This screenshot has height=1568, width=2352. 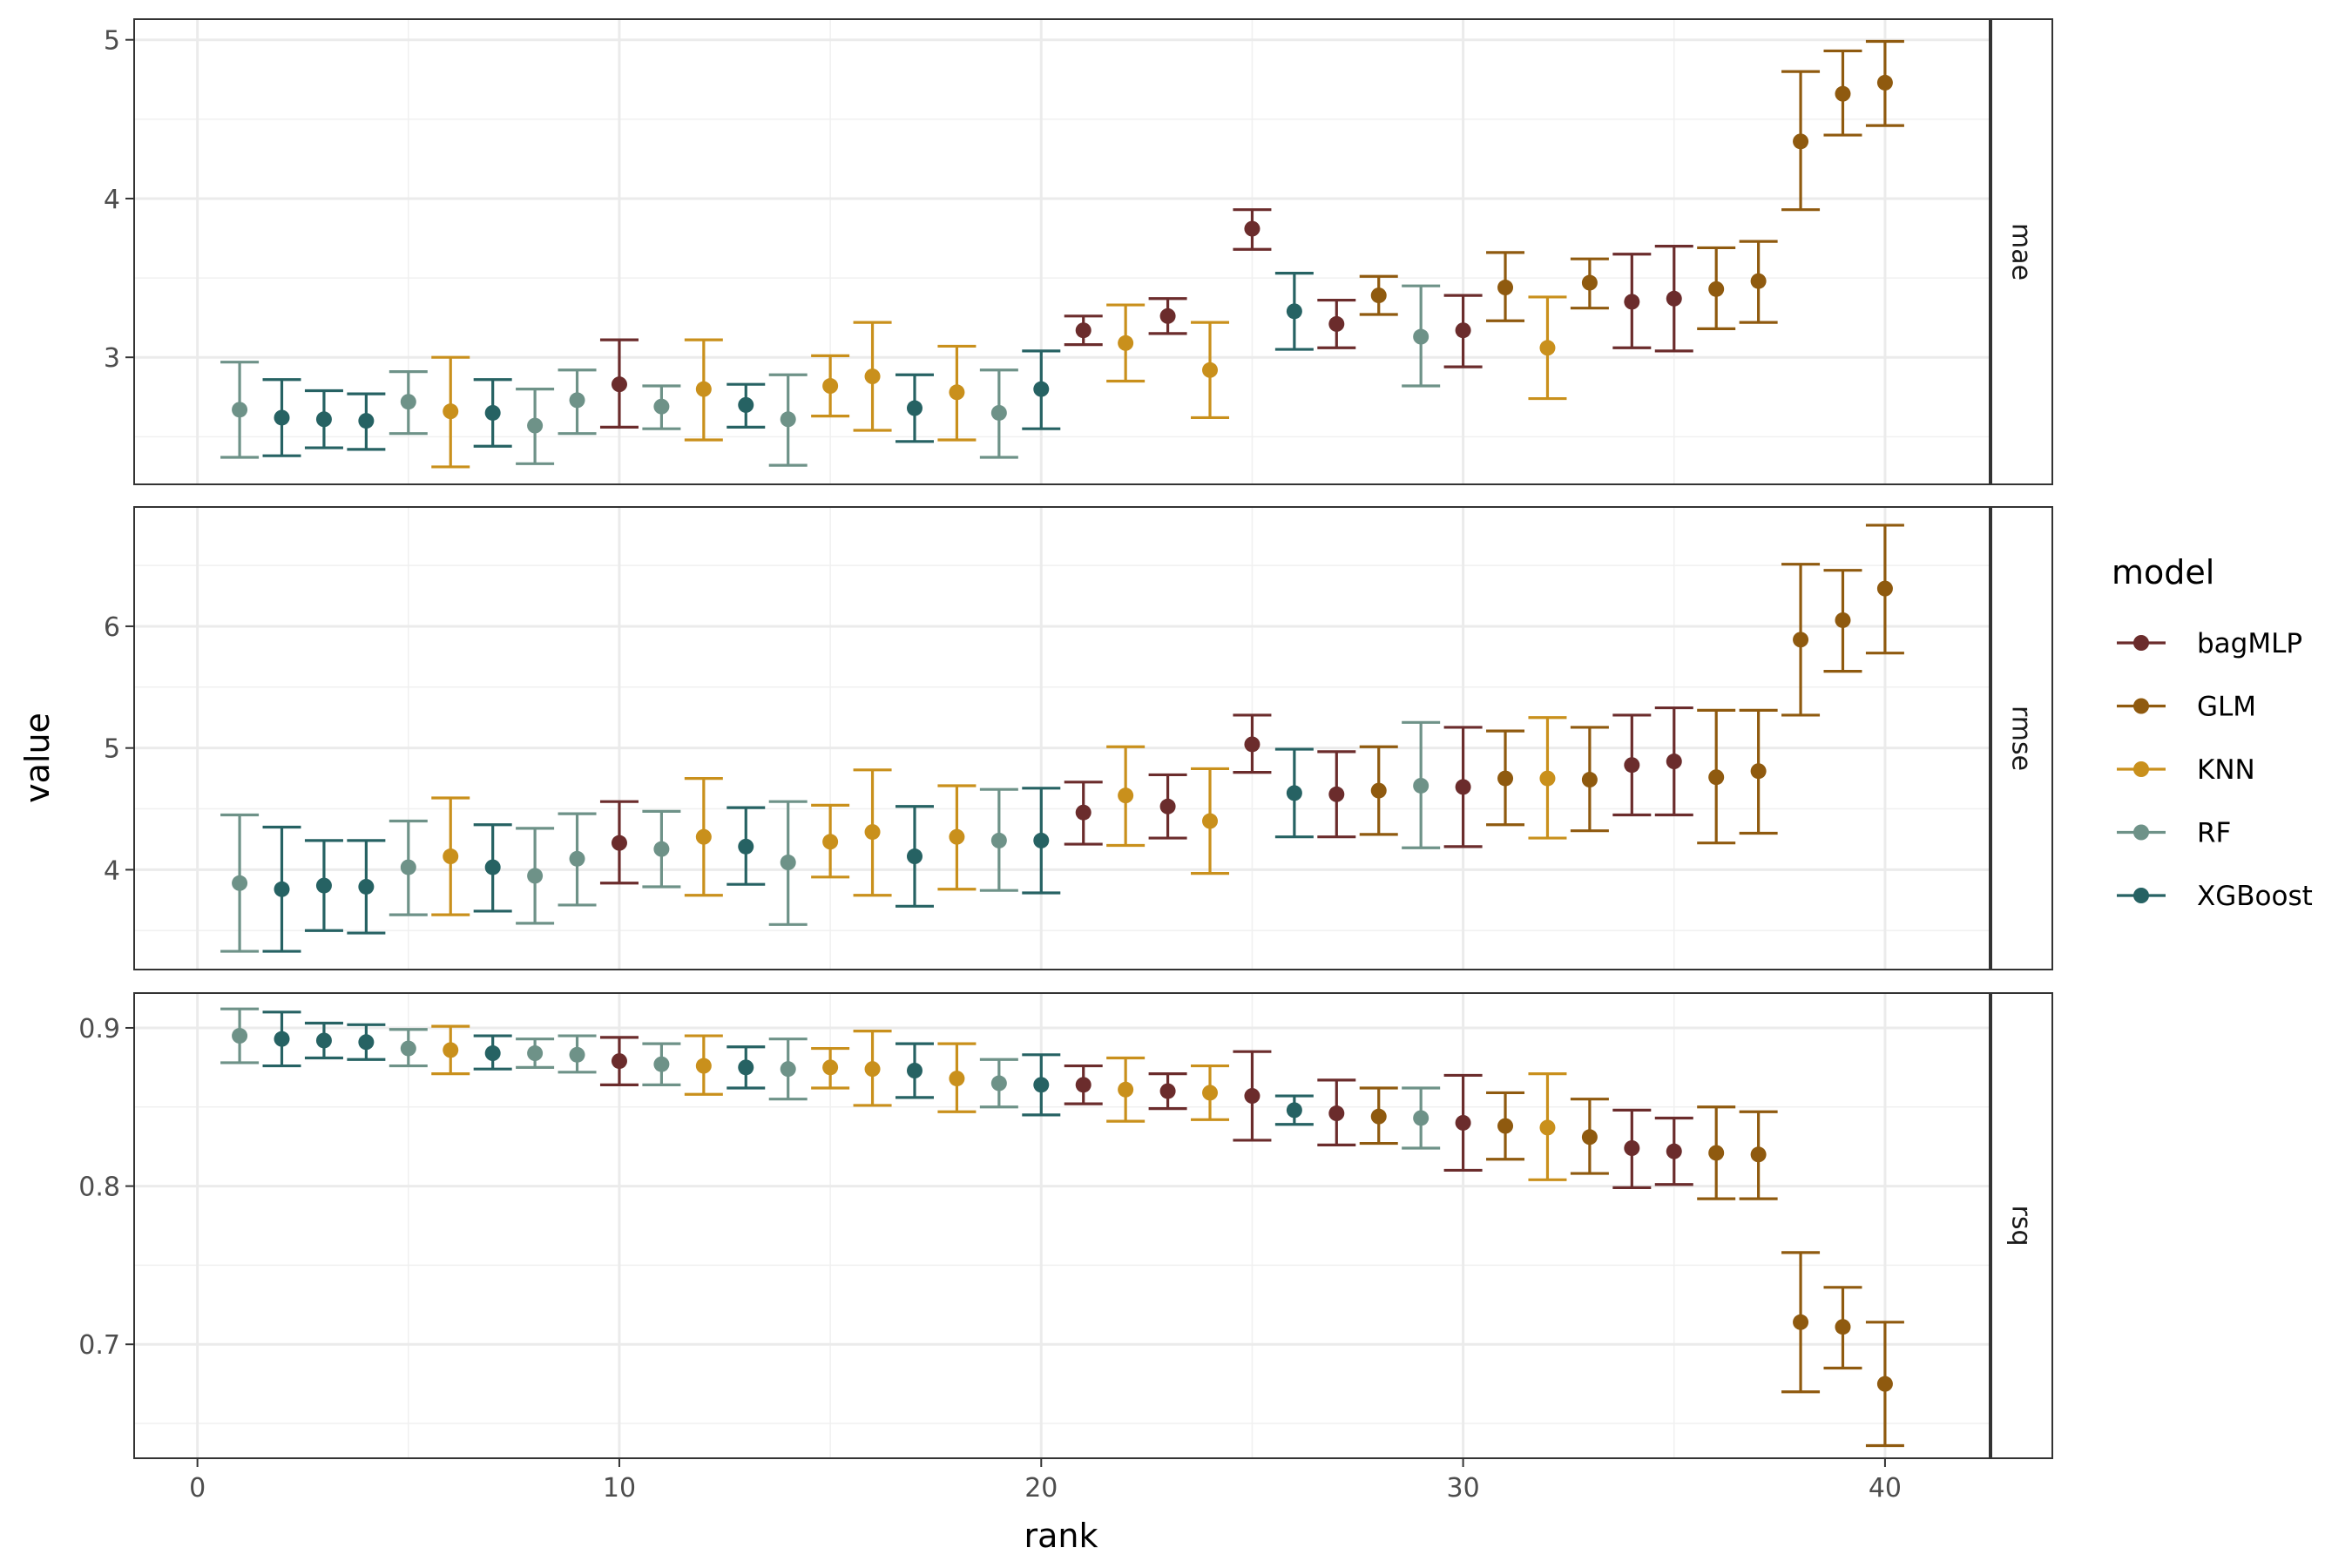 I want to click on y-tick-label: 3, so click(x=112, y=358).